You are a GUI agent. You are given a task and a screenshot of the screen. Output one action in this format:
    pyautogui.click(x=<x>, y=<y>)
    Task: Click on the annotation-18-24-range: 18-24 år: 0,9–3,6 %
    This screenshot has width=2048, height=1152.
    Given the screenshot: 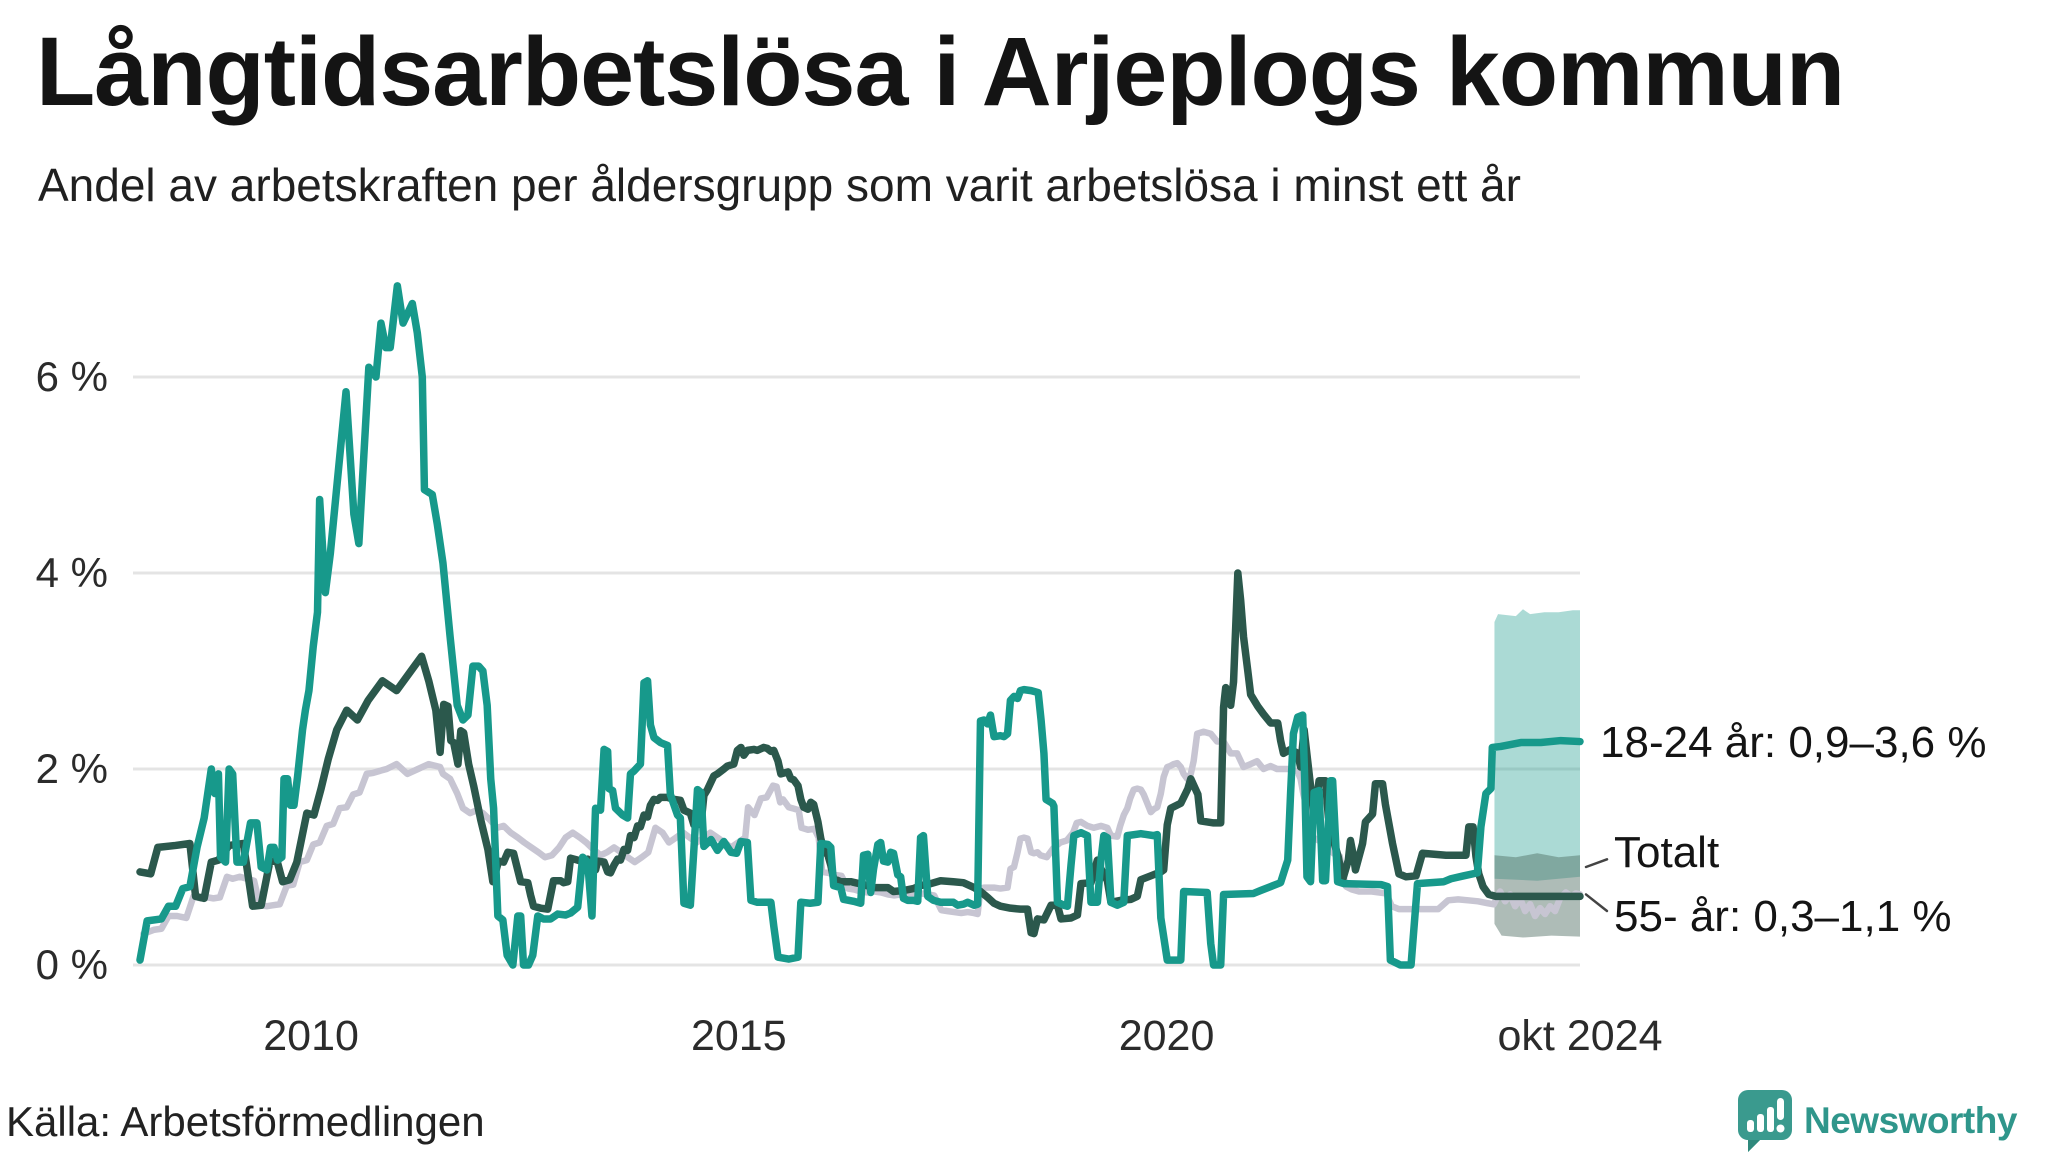 What is the action you would take?
    pyautogui.click(x=1793, y=742)
    